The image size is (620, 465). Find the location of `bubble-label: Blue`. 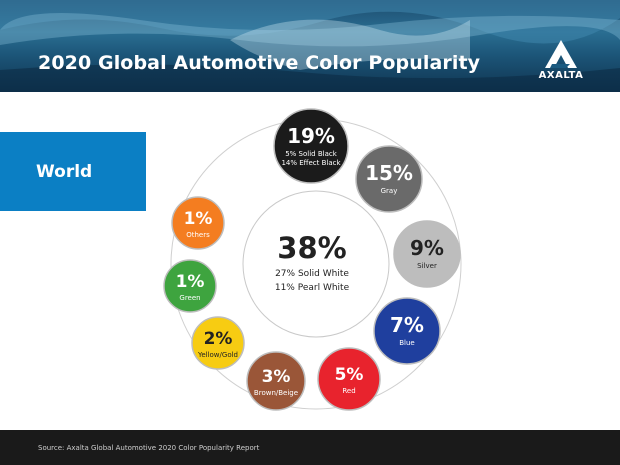

bubble-label: Blue is located at coordinates (407, 343).